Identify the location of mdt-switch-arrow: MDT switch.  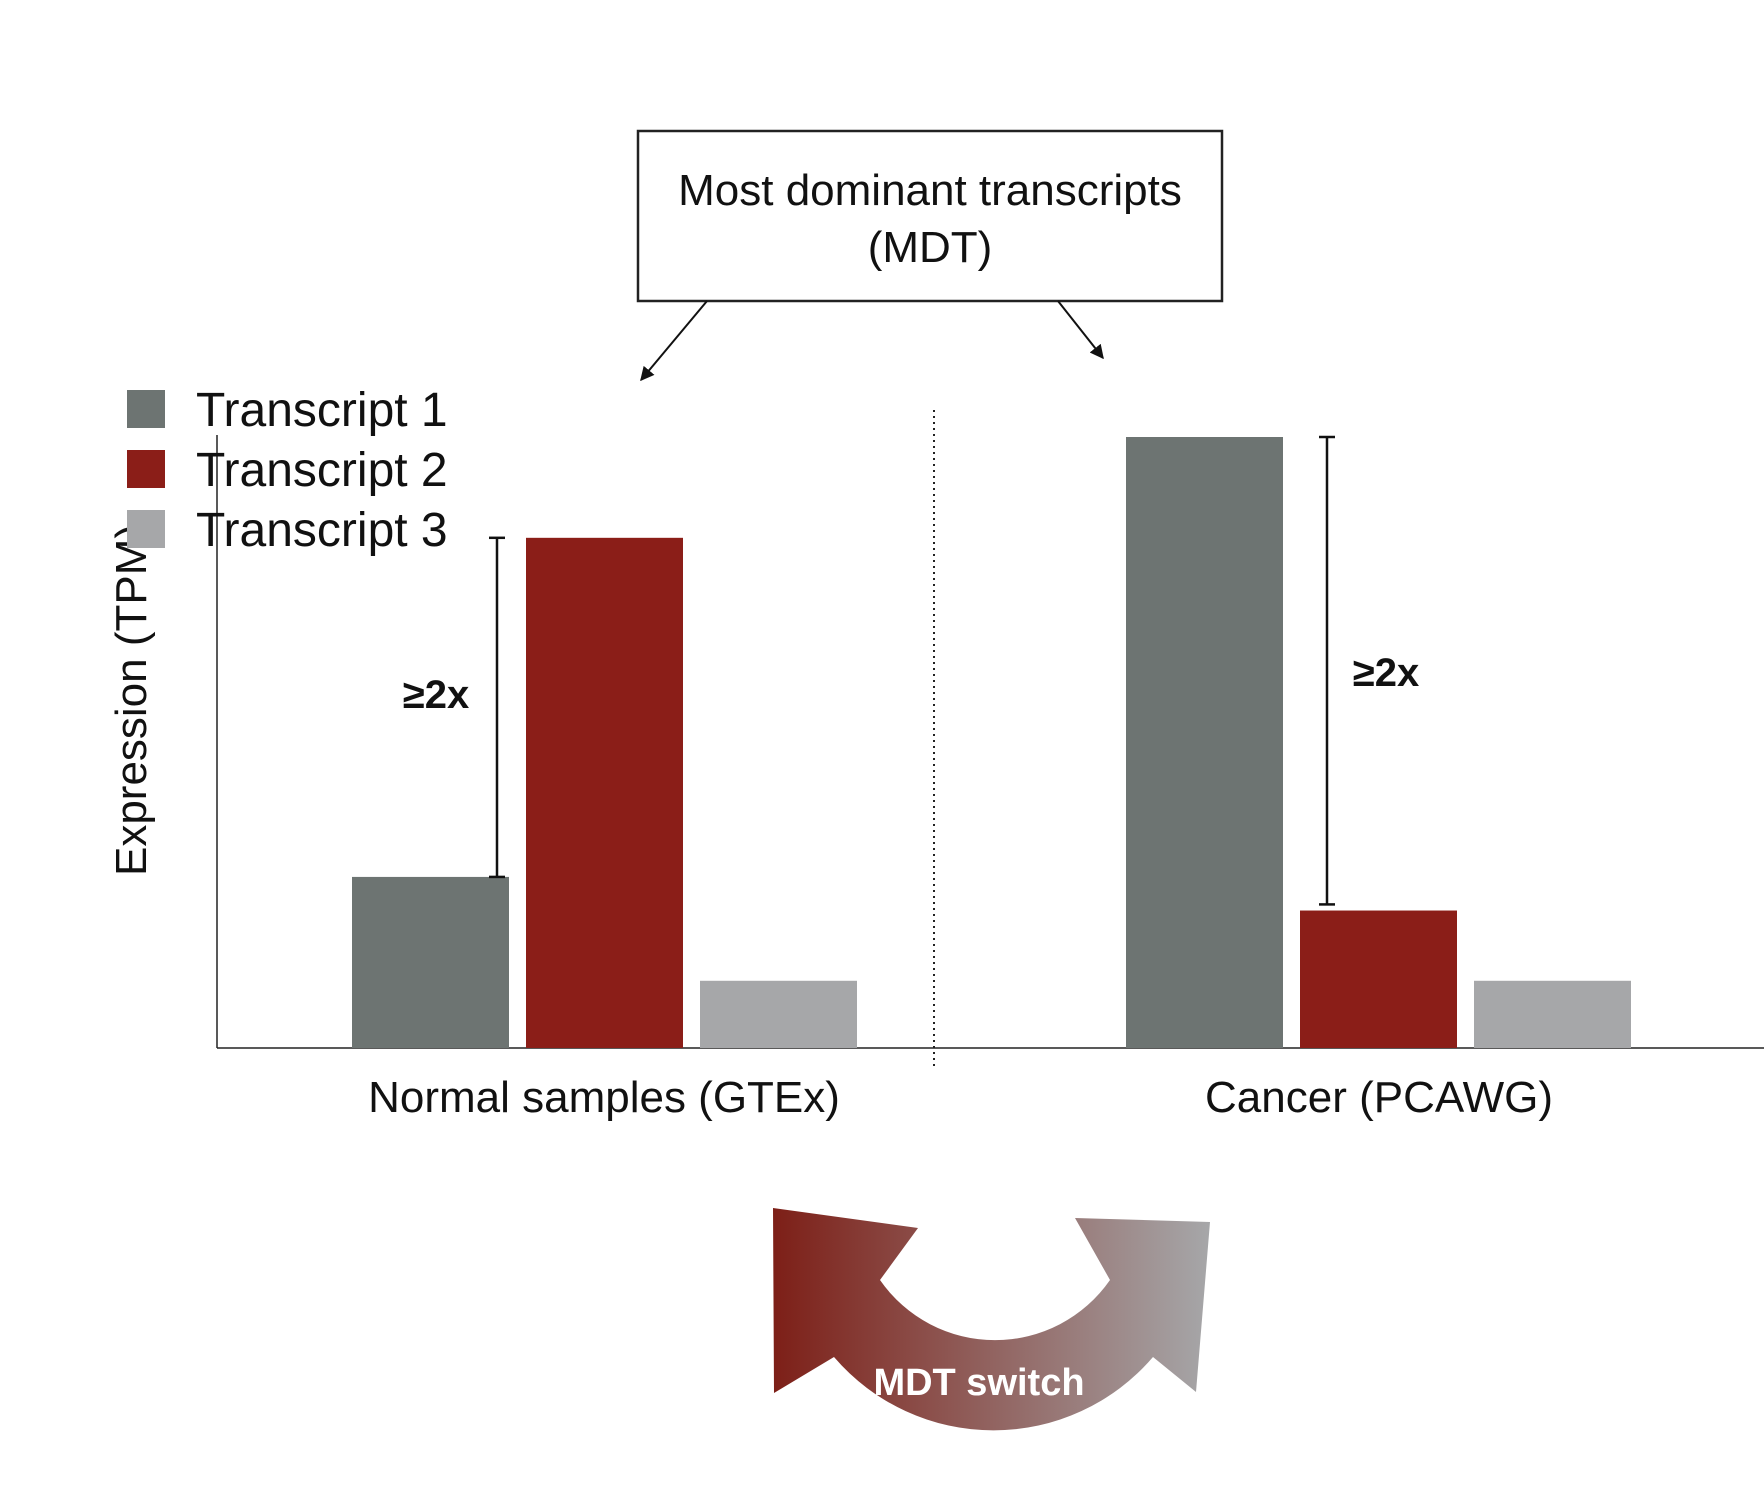
(991, 1319).